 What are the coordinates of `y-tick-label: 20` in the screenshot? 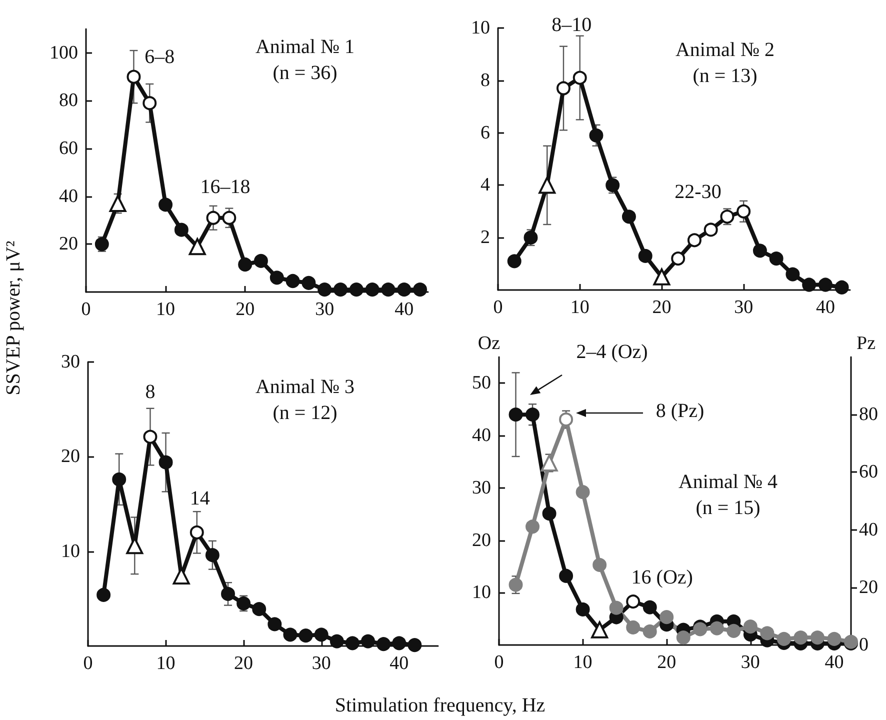 It's located at (481, 540).